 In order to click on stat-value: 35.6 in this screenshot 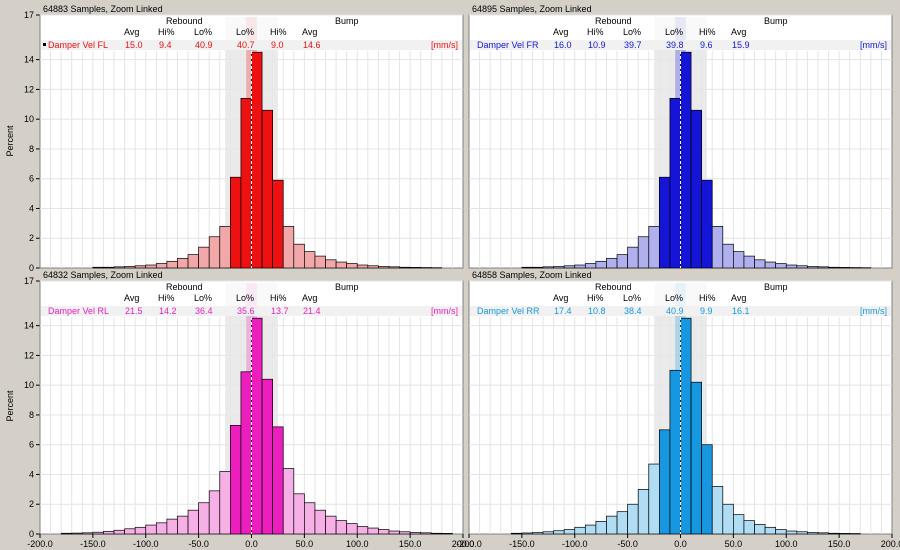, I will do `click(246, 311)`.